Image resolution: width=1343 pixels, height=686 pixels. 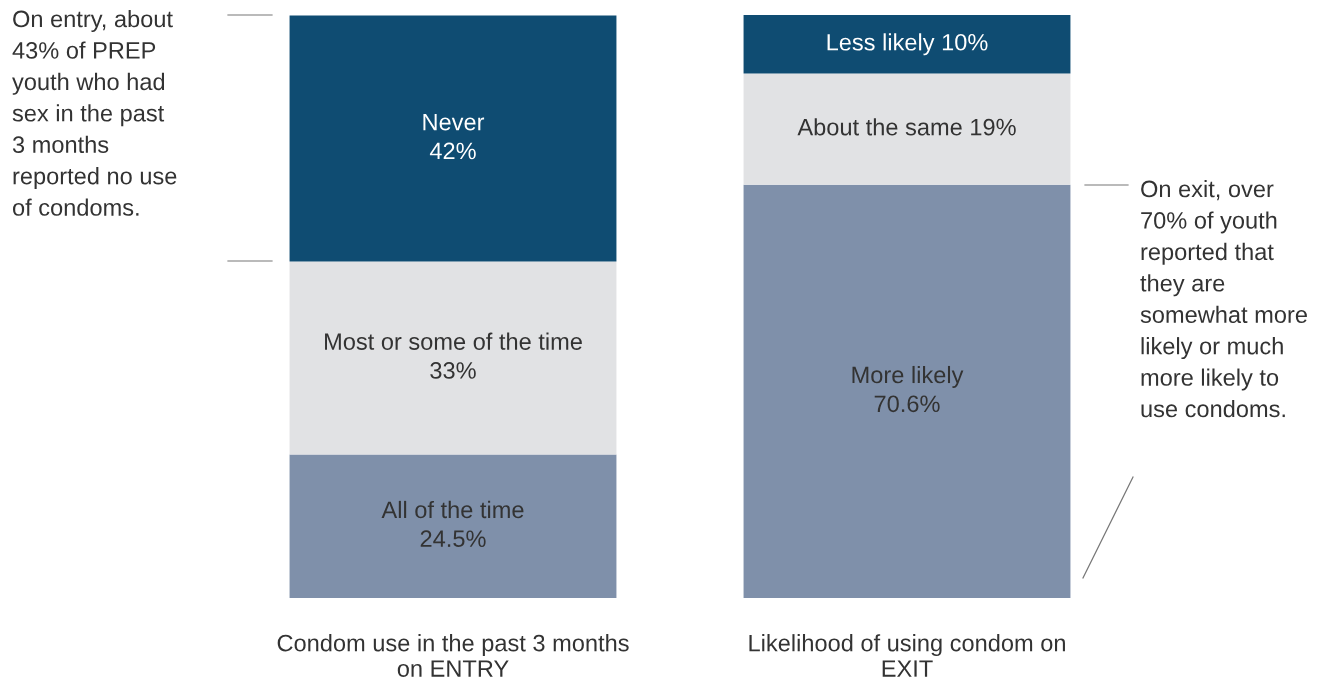 I want to click on data-label: Most or some of the time 33%, so click(x=453, y=355).